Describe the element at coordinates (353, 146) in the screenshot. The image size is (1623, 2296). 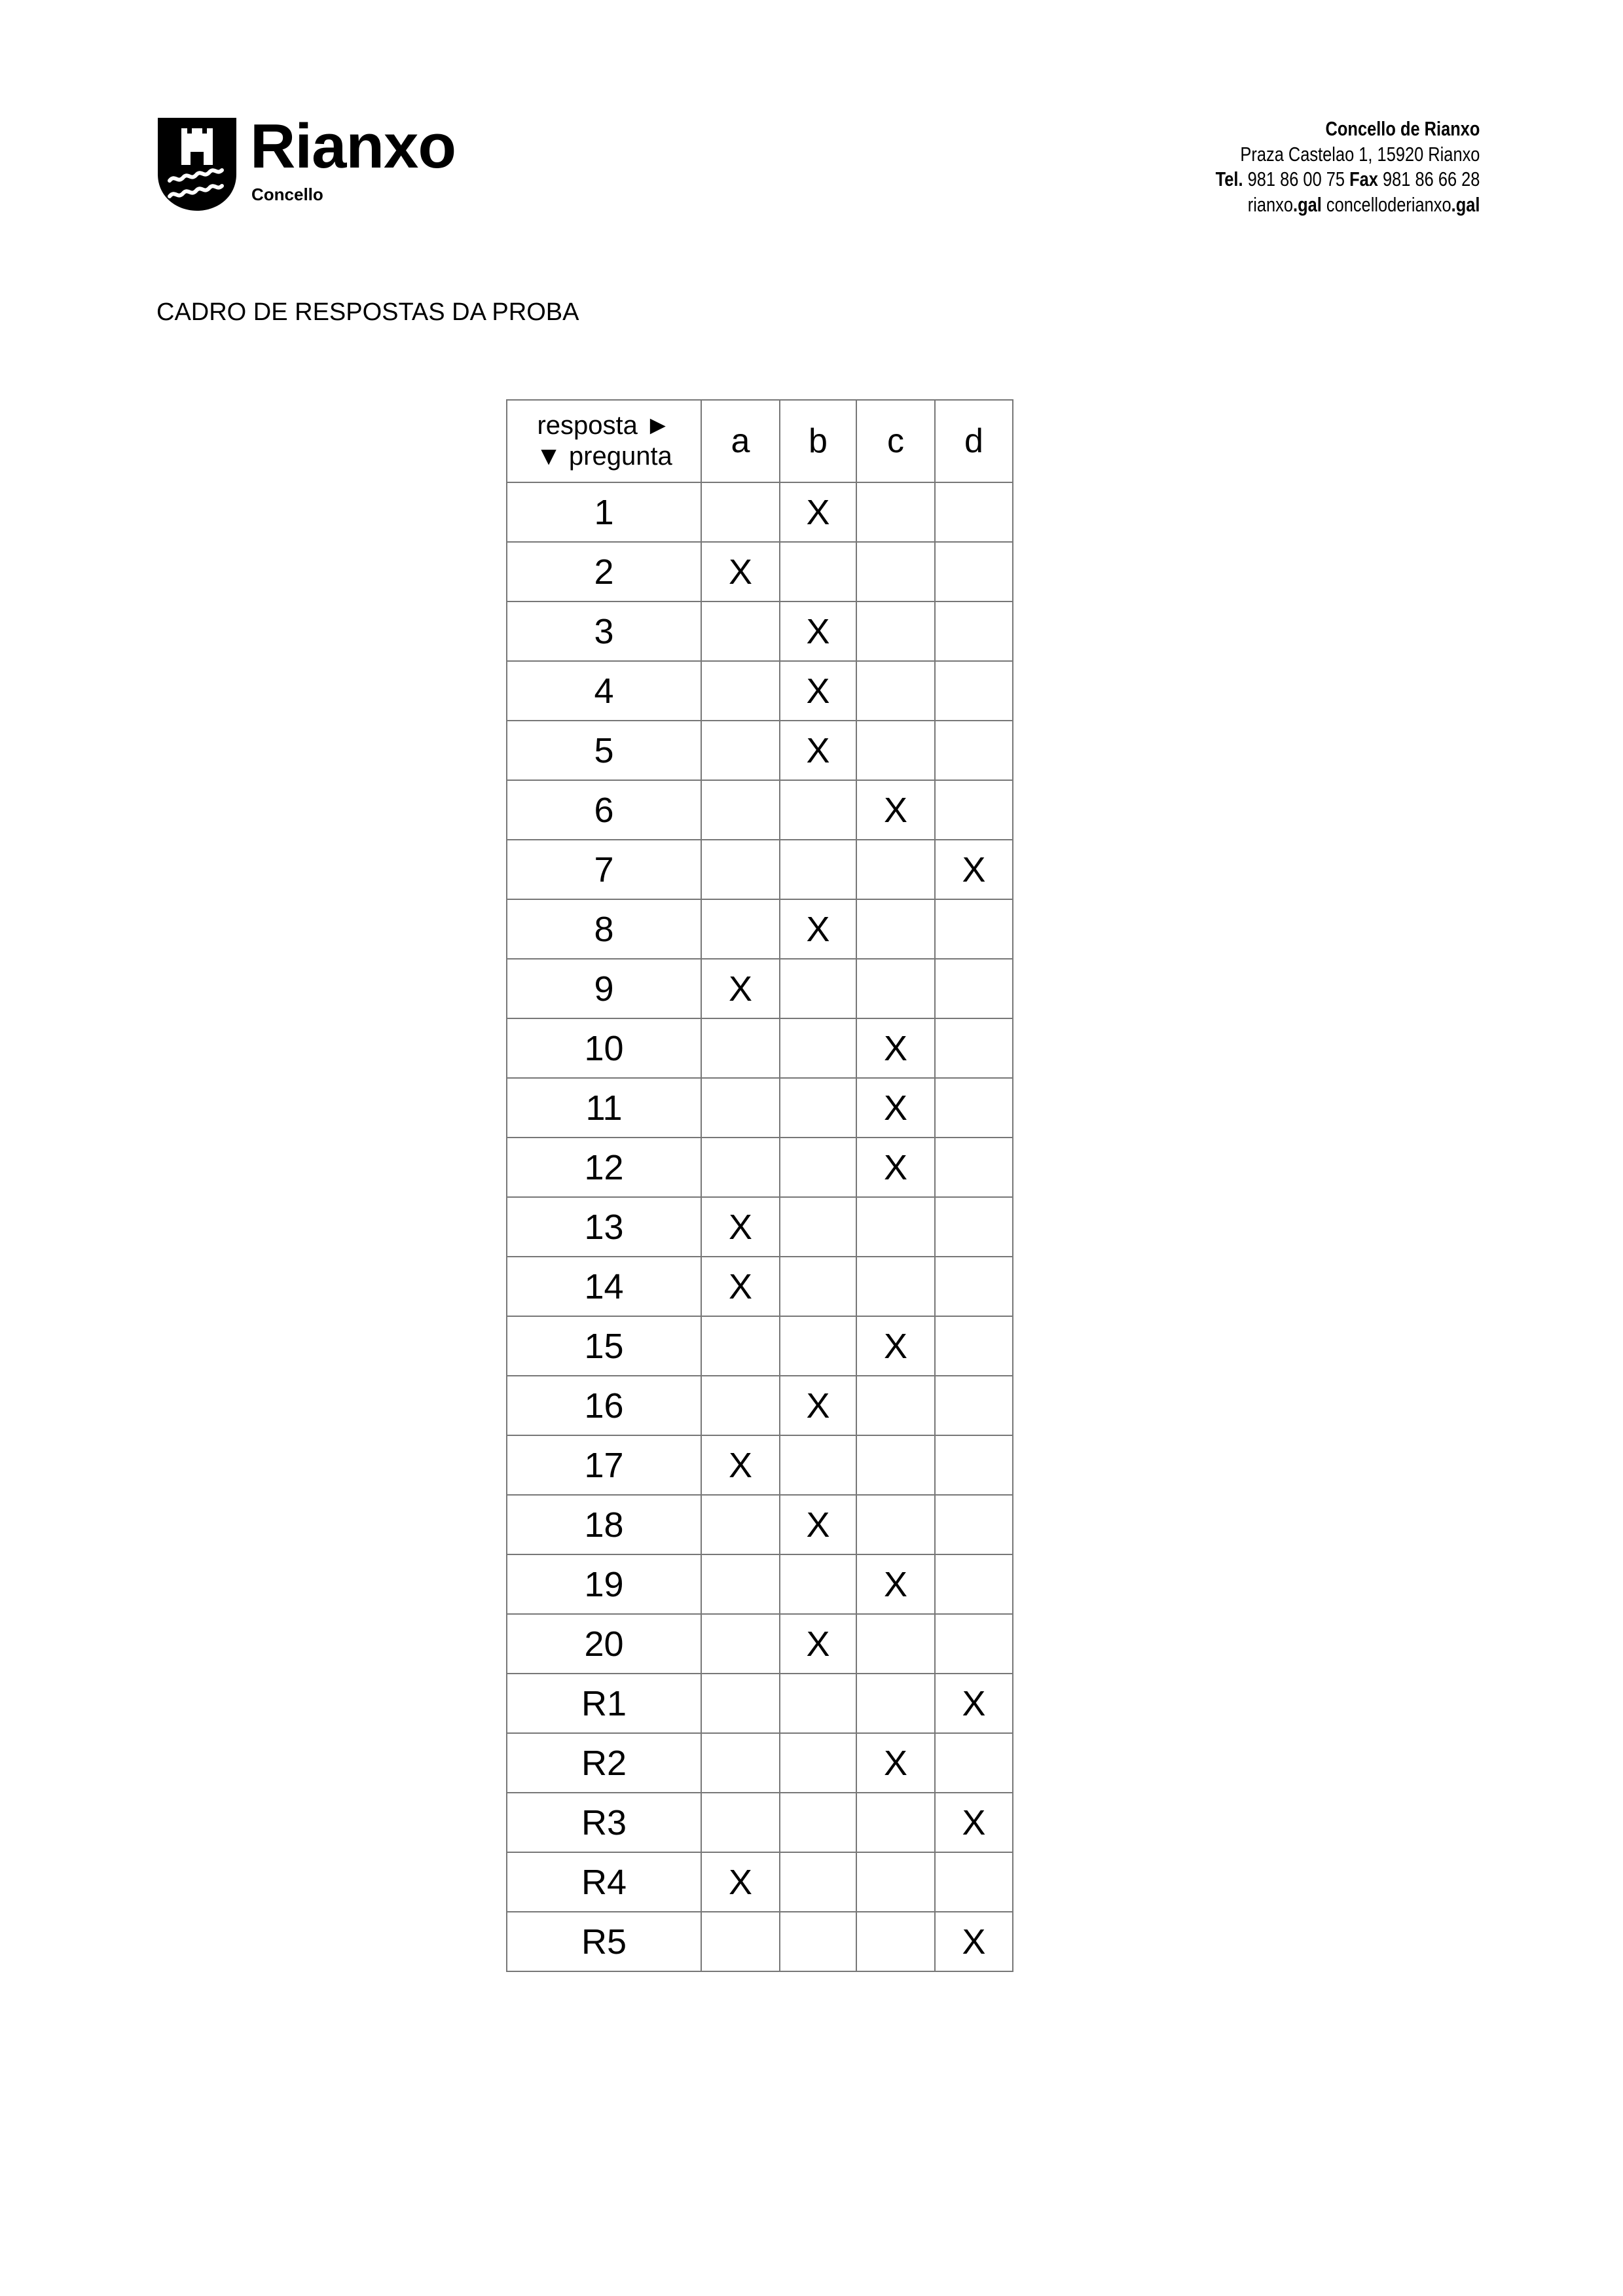
I see `logo-wordmark: Rianxo` at that location.